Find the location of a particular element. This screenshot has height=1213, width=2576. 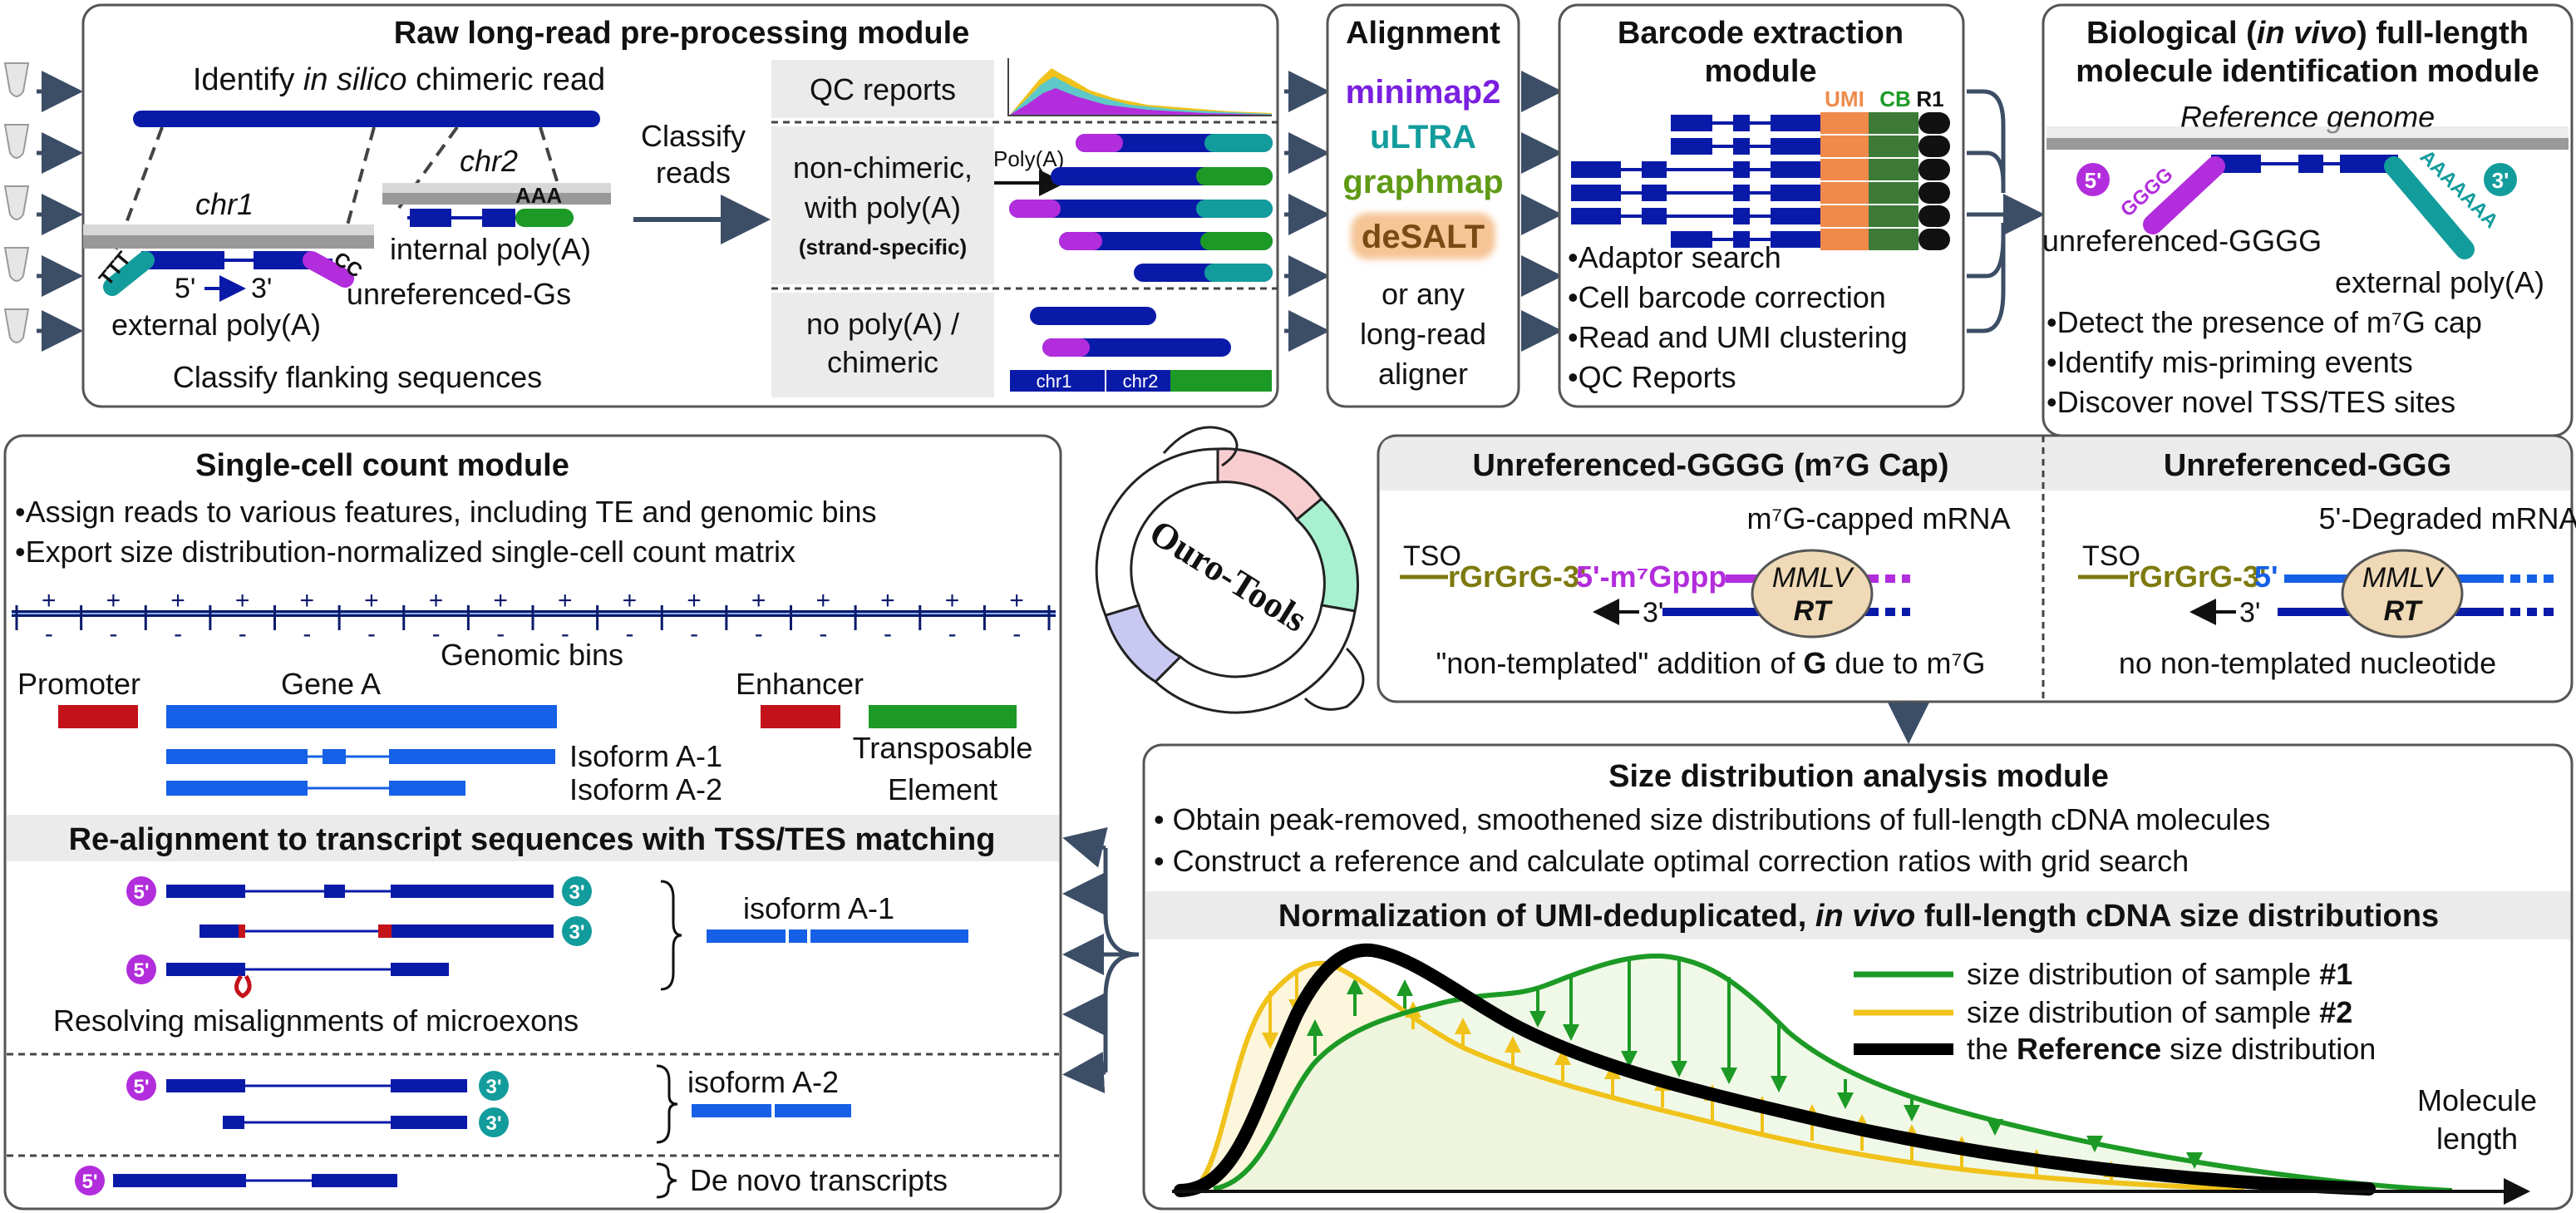

chr2-label: chr2 is located at coordinates (489, 161).